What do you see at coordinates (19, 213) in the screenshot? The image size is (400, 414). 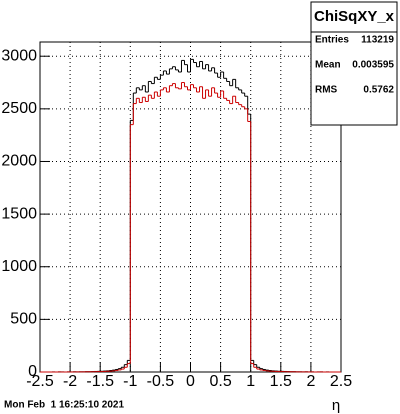 I see `y-tick-label: 1500` at bounding box center [19, 213].